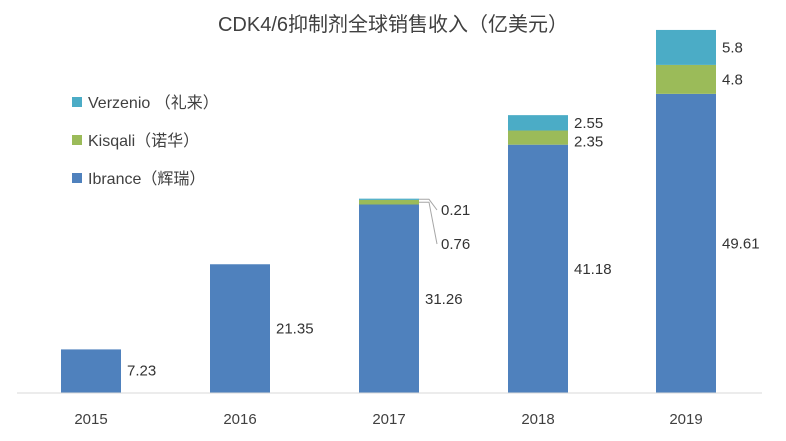 This screenshot has height=441, width=786. What do you see at coordinates (444, 299) in the screenshot?
I see `data-label-ibrance-2017: 31.26` at bounding box center [444, 299].